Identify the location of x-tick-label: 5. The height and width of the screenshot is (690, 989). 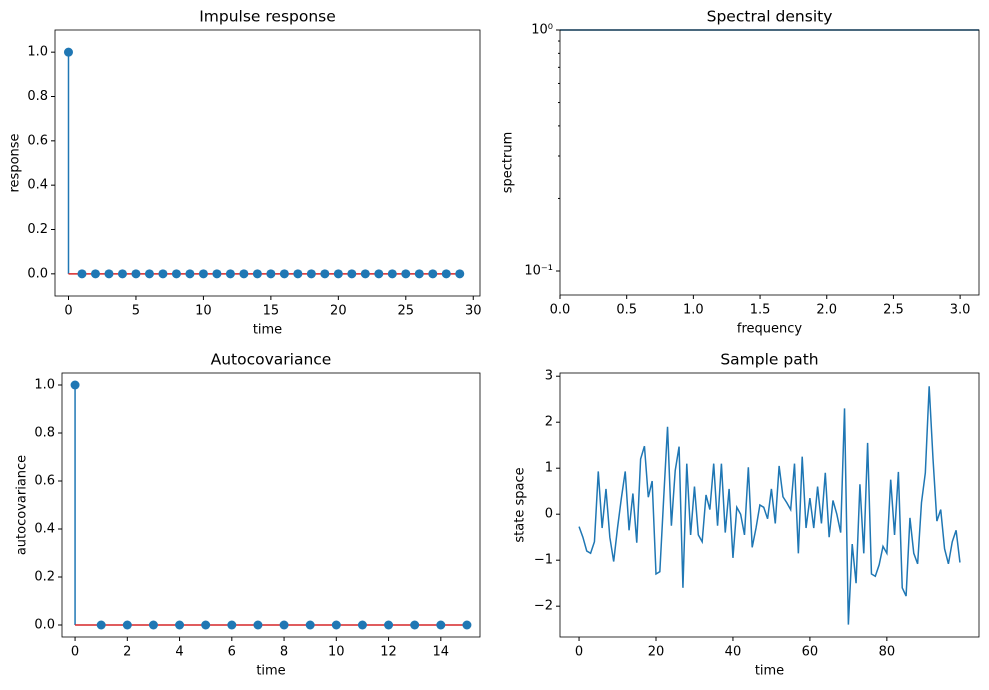
(136, 311).